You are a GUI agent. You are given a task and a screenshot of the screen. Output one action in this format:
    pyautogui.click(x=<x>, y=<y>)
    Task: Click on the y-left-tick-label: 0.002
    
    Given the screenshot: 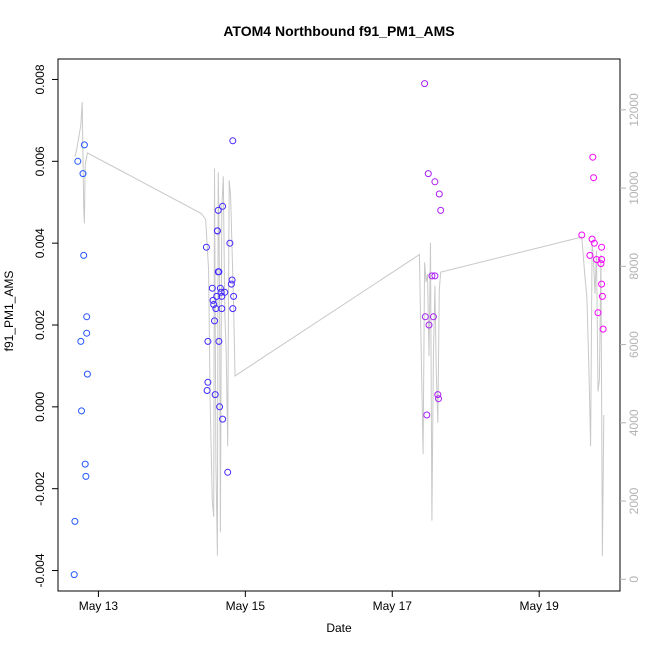 What is the action you would take?
    pyautogui.click(x=40, y=325)
    